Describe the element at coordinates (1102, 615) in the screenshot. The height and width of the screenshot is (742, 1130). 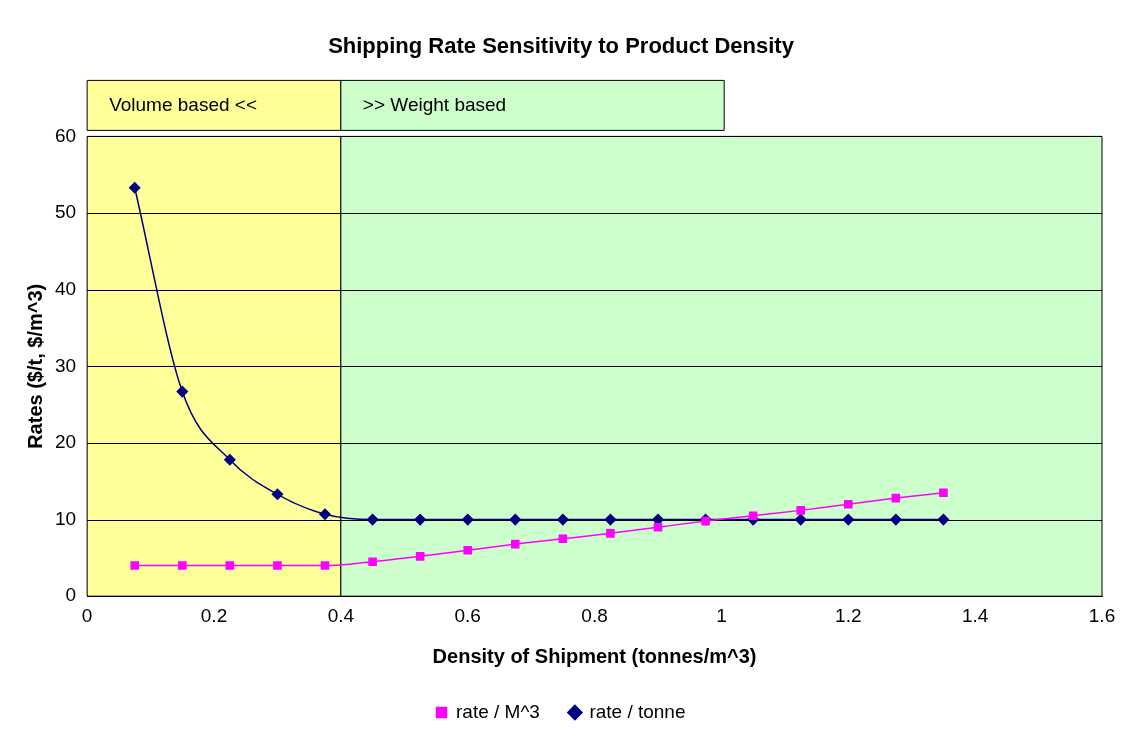
I see `x-tick-label: 1.6` at that location.